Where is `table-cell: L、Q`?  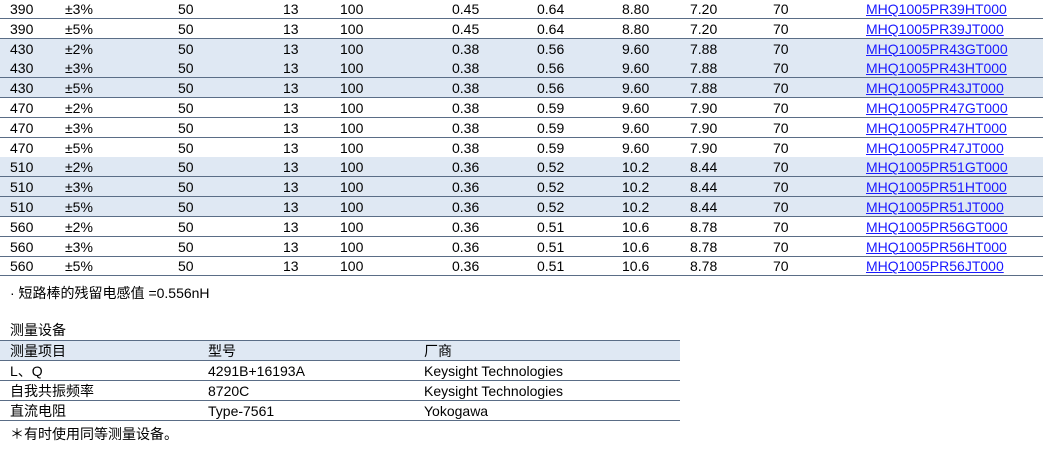 table-cell: L、Q is located at coordinates (26, 371).